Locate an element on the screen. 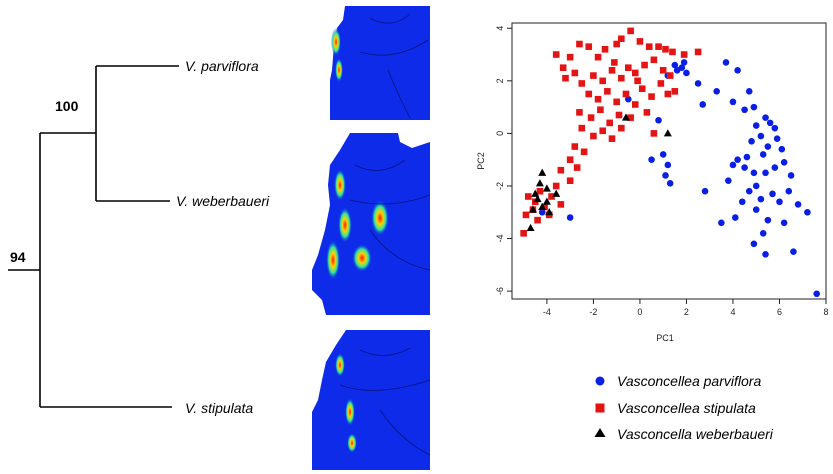 This screenshot has height=474, width=833. bootstrap-root: 94 is located at coordinates (18, 257).